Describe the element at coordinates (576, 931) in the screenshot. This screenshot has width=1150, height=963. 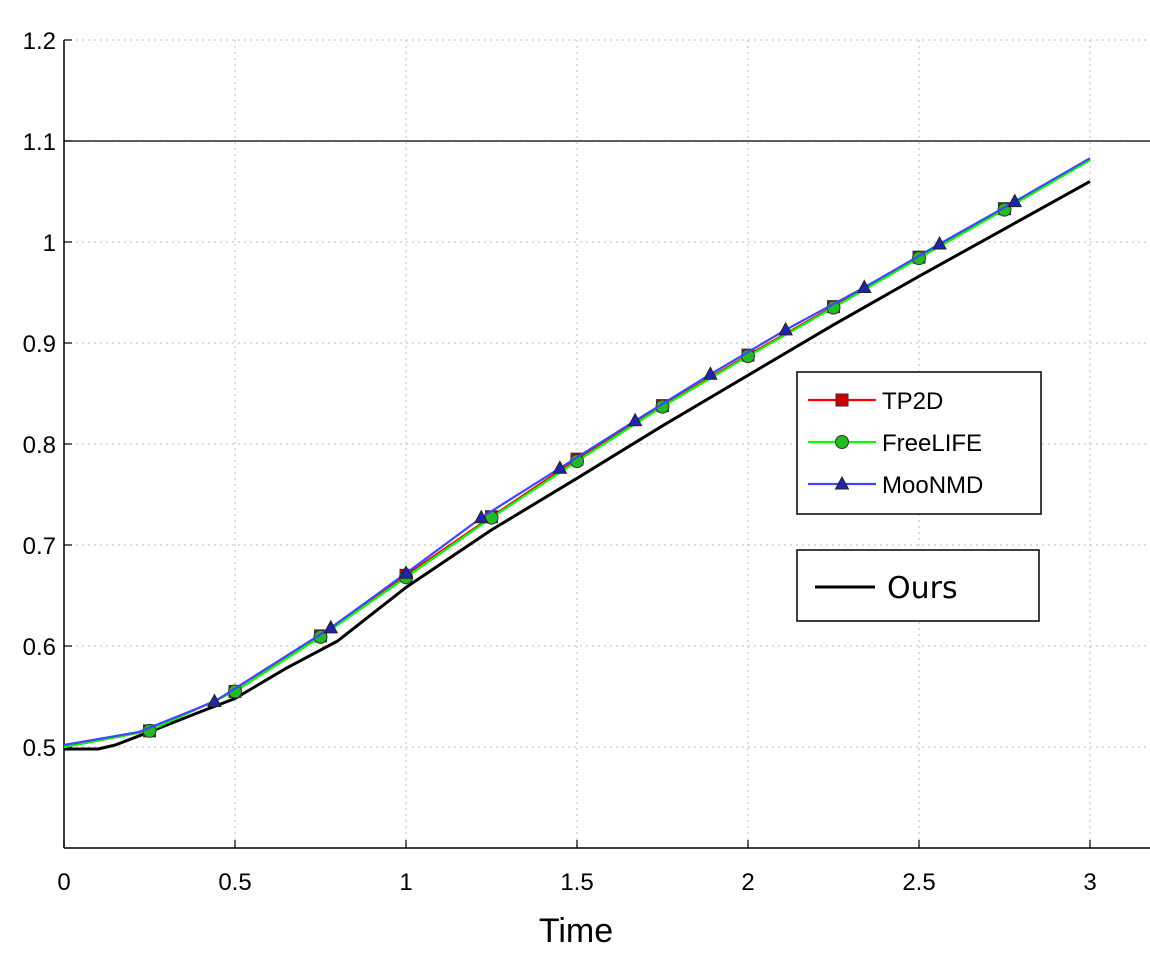
I see `x-axis-label: Time` at that location.